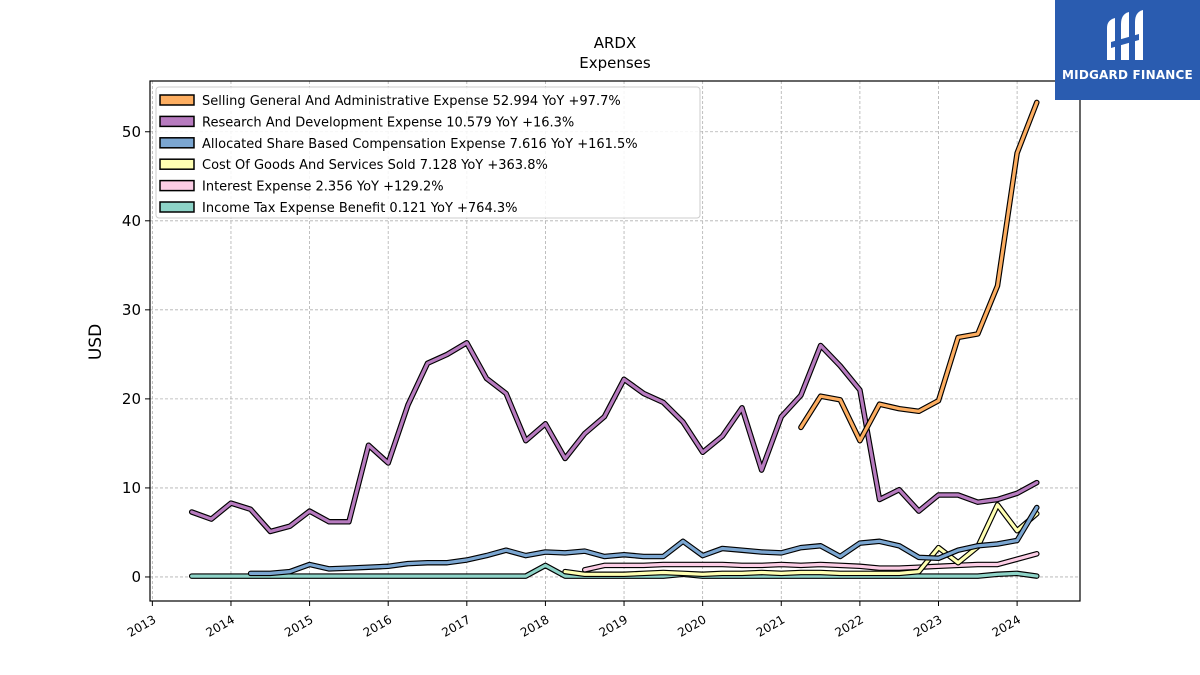 Image resolution: width=1200 pixels, height=675 pixels. I want to click on x-tick-label: 2013, so click(141, 625).